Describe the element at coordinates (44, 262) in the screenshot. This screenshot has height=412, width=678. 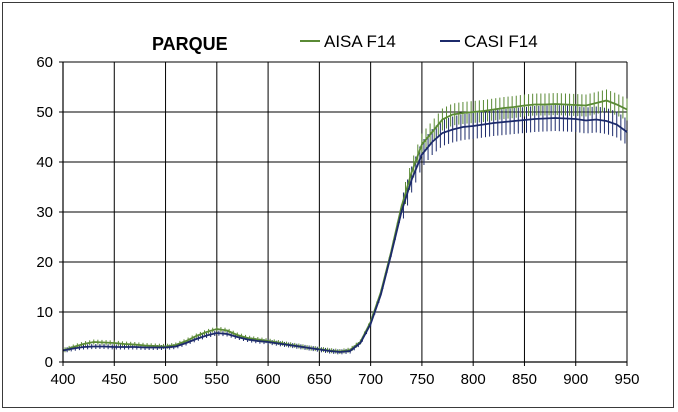
I see `y-tick-label: 20` at that location.